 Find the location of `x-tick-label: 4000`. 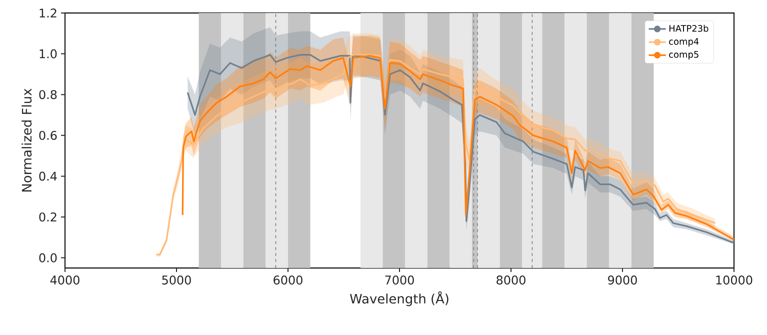

x-tick-label: 4000 is located at coordinates (65, 280).